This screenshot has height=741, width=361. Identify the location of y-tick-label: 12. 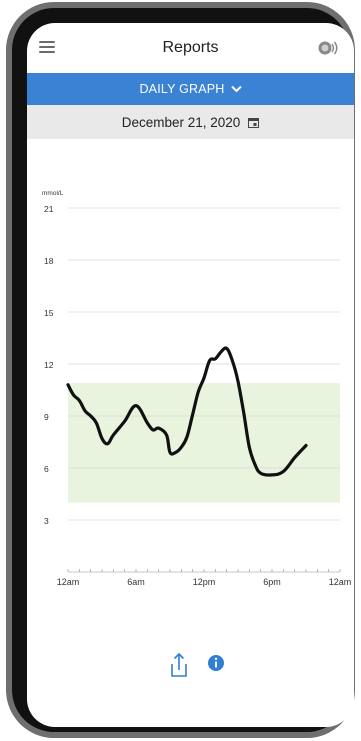
(49, 365).